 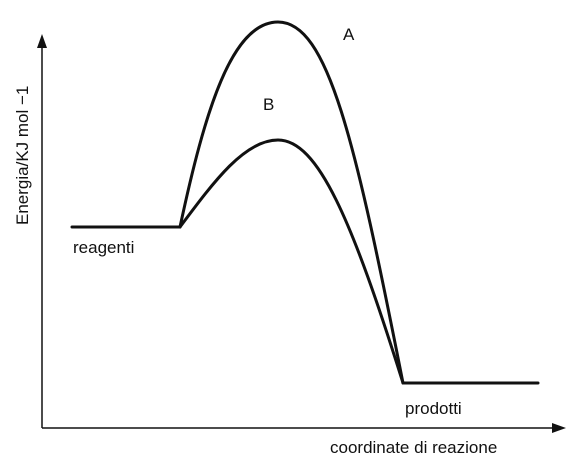 What do you see at coordinates (413, 447) in the screenshot?
I see `x-axis-label: coordinate di reazione` at bounding box center [413, 447].